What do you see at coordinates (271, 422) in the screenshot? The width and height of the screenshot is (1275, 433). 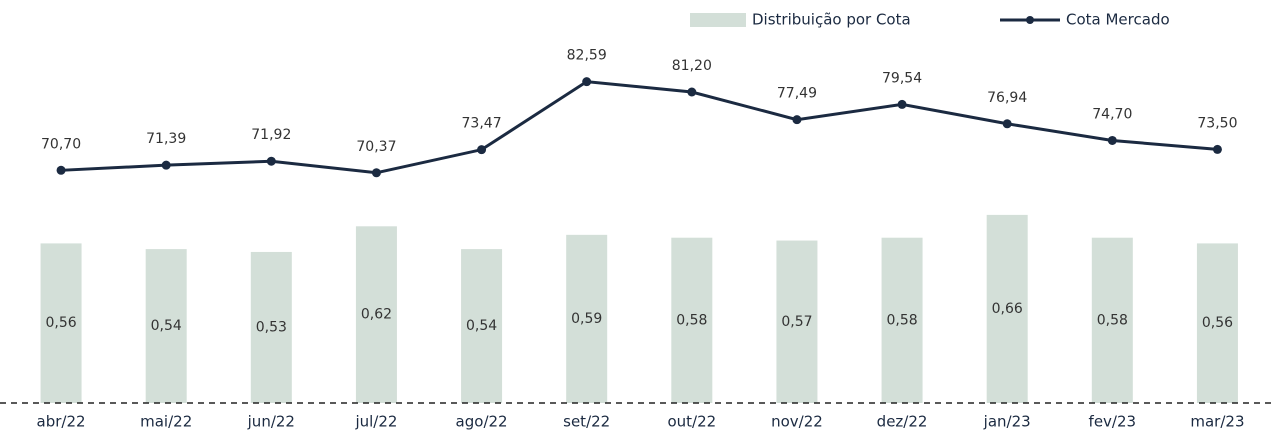 I see `x-tick-label: jun/22` at bounding box center [271, 422].